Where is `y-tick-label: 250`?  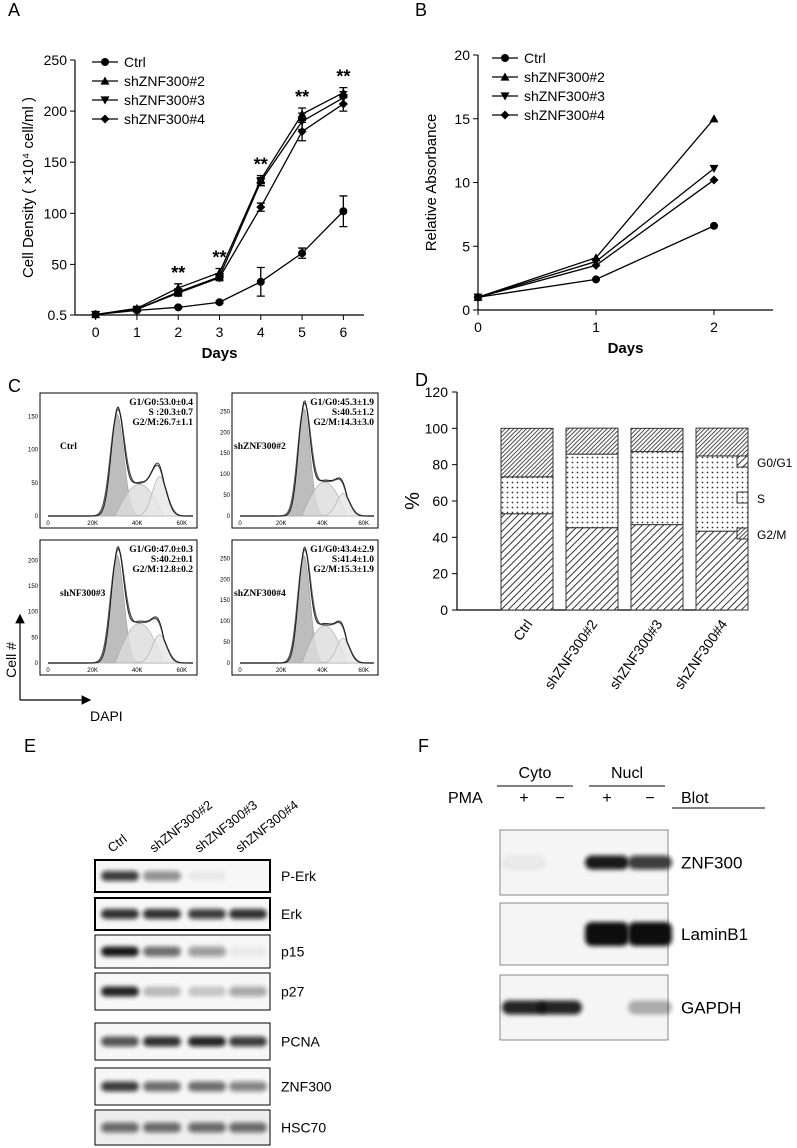 y-tick-label: 250 is located at coordinates (56, 60).